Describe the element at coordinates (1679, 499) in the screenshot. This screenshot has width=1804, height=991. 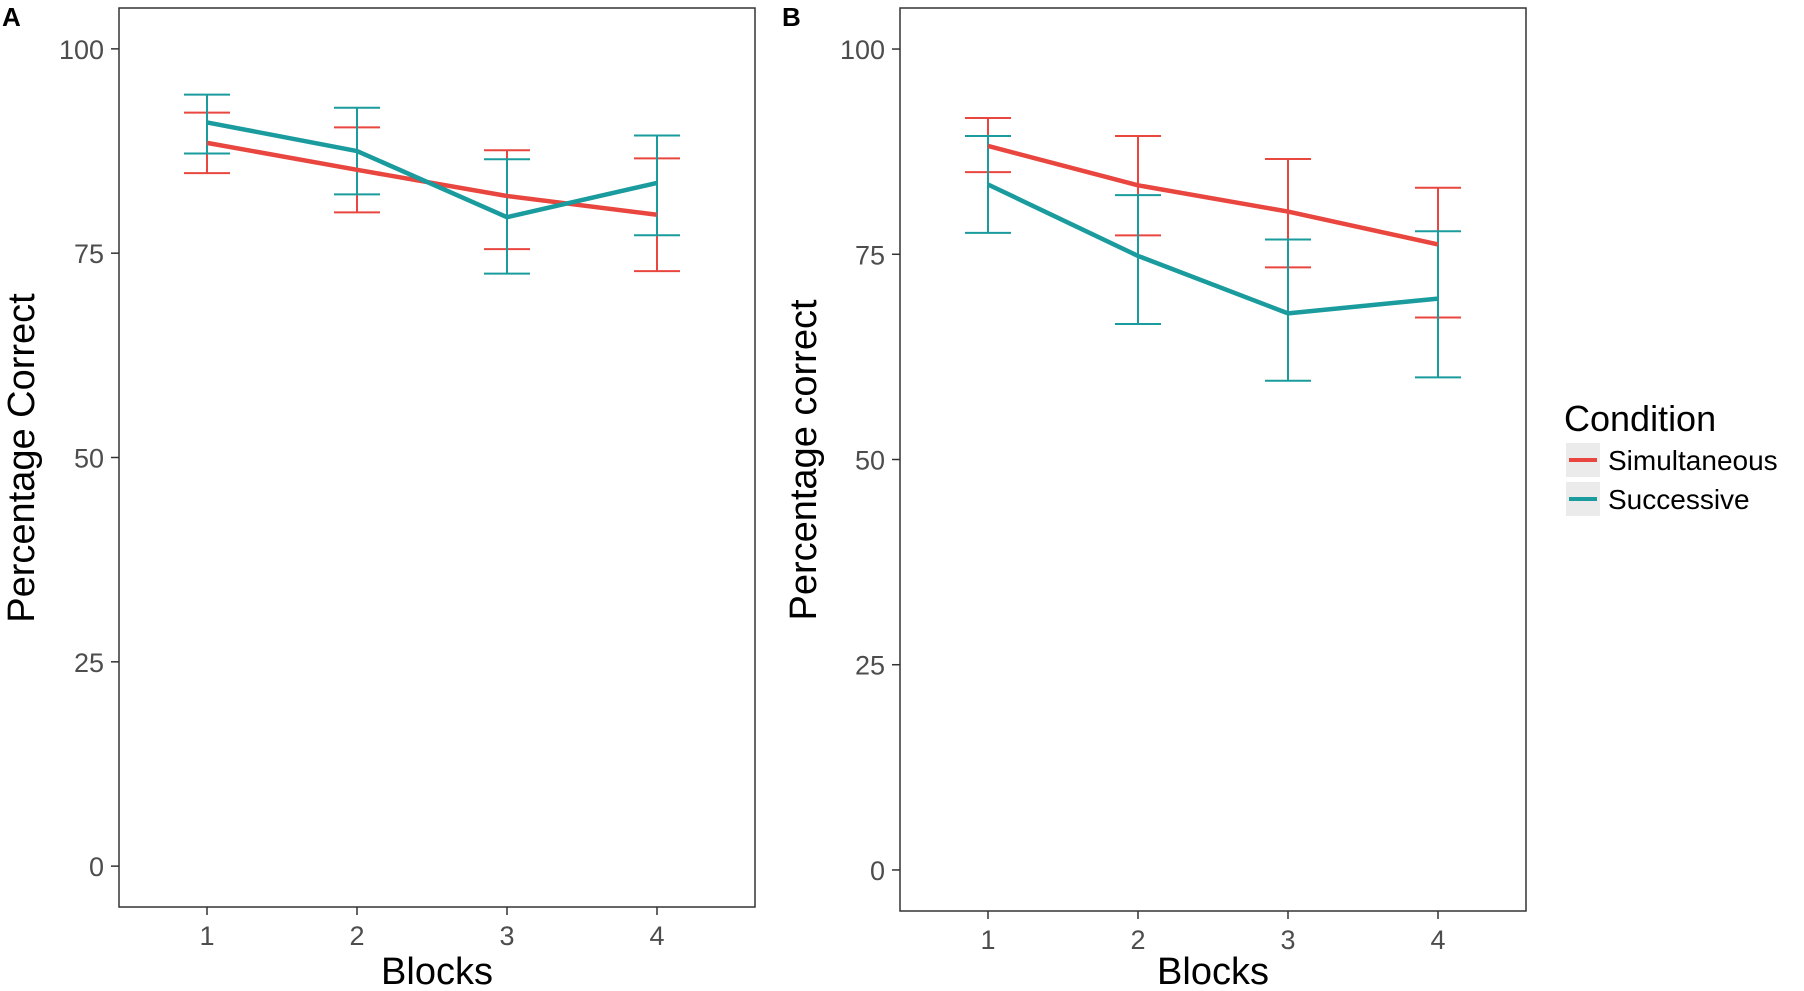
I see `legend-label-successive: Successive` at that location.